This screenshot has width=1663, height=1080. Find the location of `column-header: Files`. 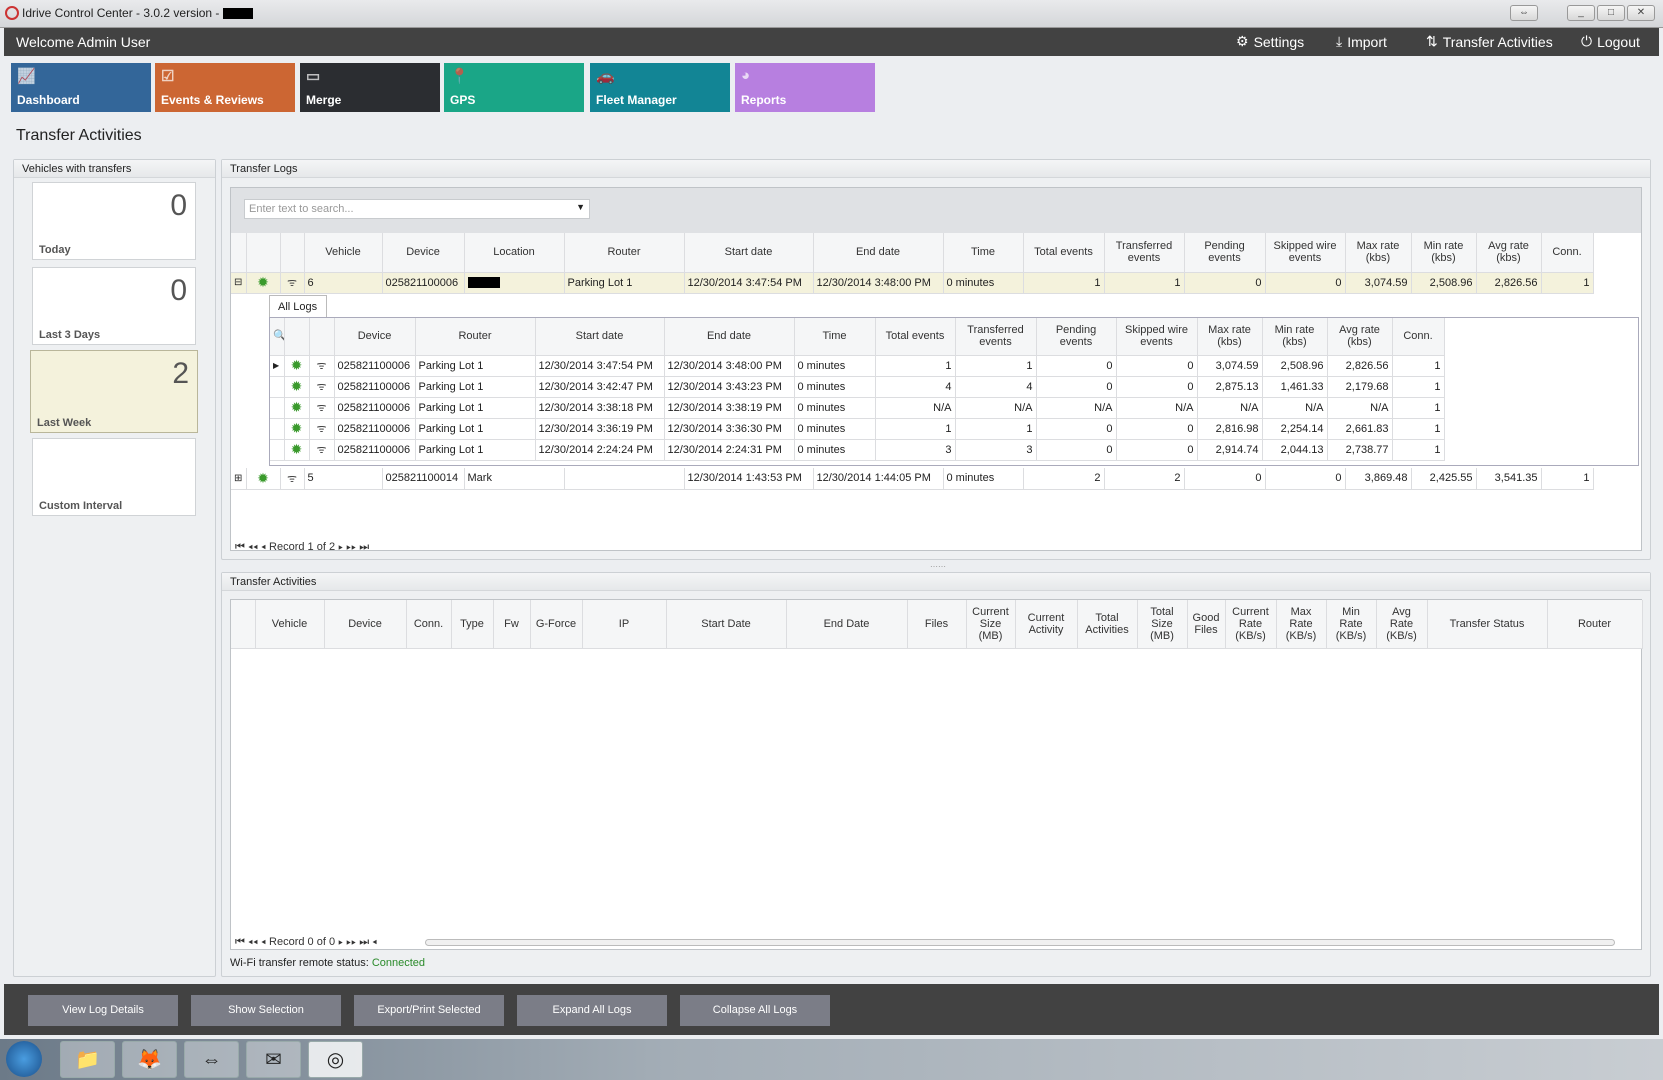

column-header: Files is located at coordinates (937, 624).